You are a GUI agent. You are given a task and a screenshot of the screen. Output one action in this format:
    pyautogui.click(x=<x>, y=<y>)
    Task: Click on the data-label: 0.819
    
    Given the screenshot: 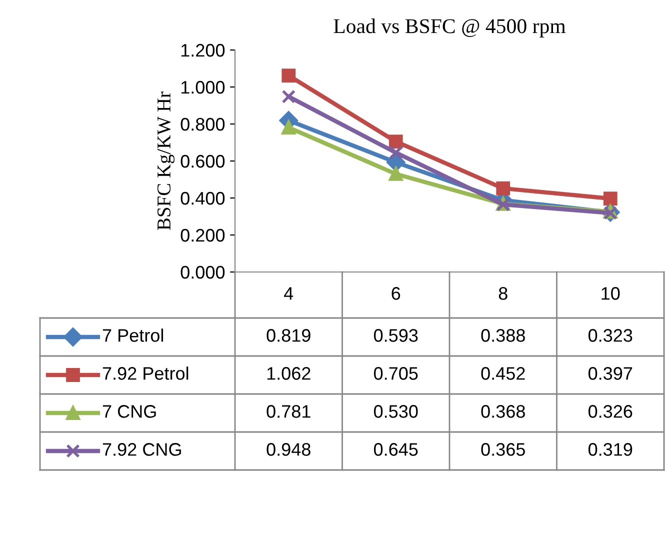 What is the action you would take?
    pyautogui.click(x=288, y=335)
    